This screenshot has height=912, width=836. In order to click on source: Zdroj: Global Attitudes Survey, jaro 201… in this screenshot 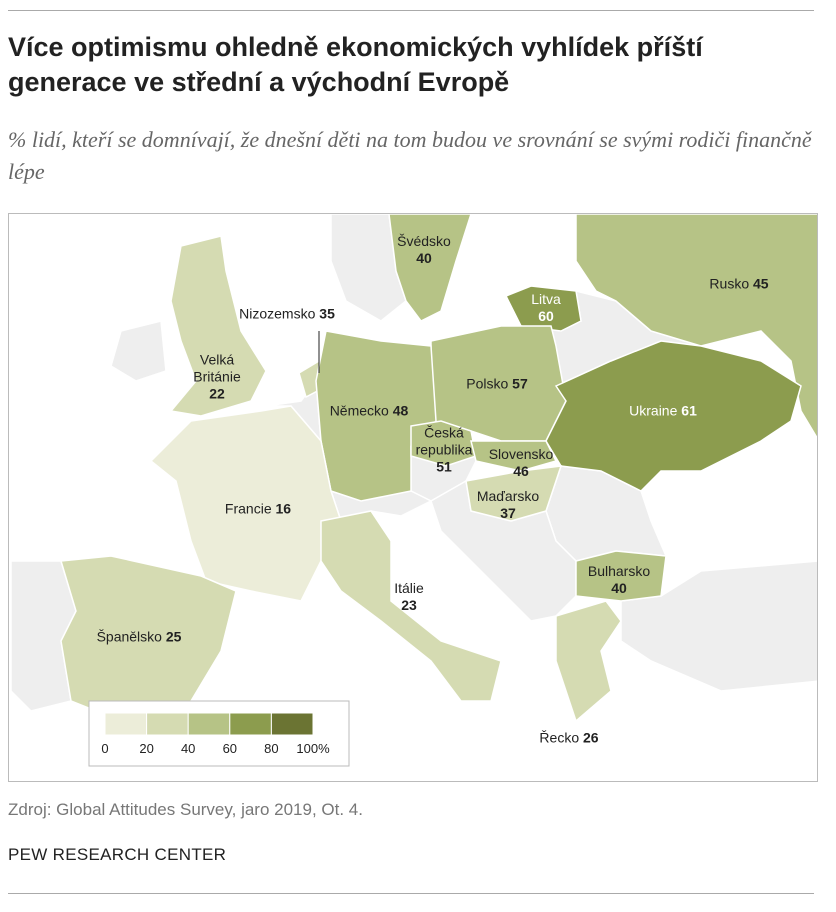, I will do `click(185, 809)`.